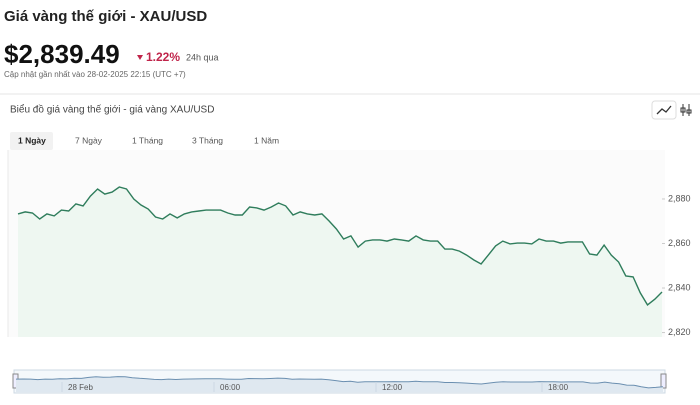 This screenshot has width=700, height=405. What do you see at coordinates (202, 57) in the screenshot?
I see `period: 24h qua` at bounding box center [202, 57].